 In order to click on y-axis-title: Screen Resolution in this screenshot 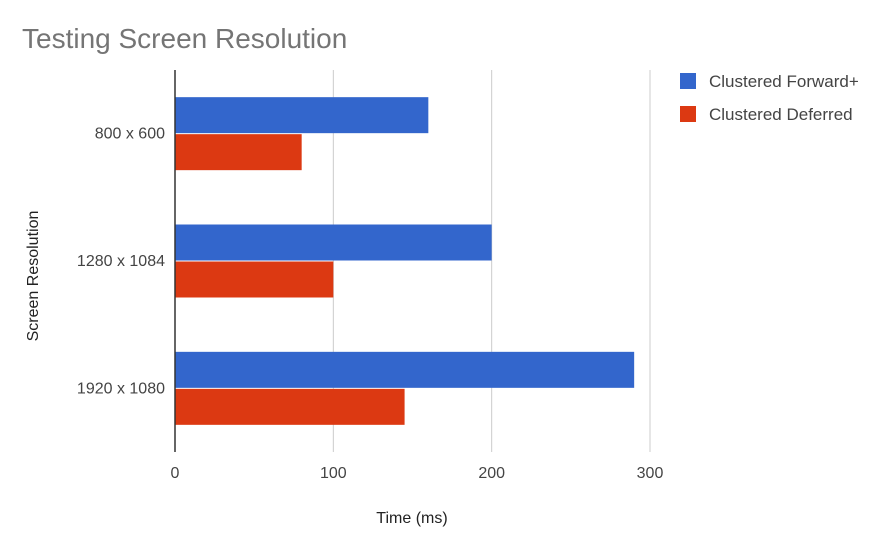, I will do `click(33, 276)`.